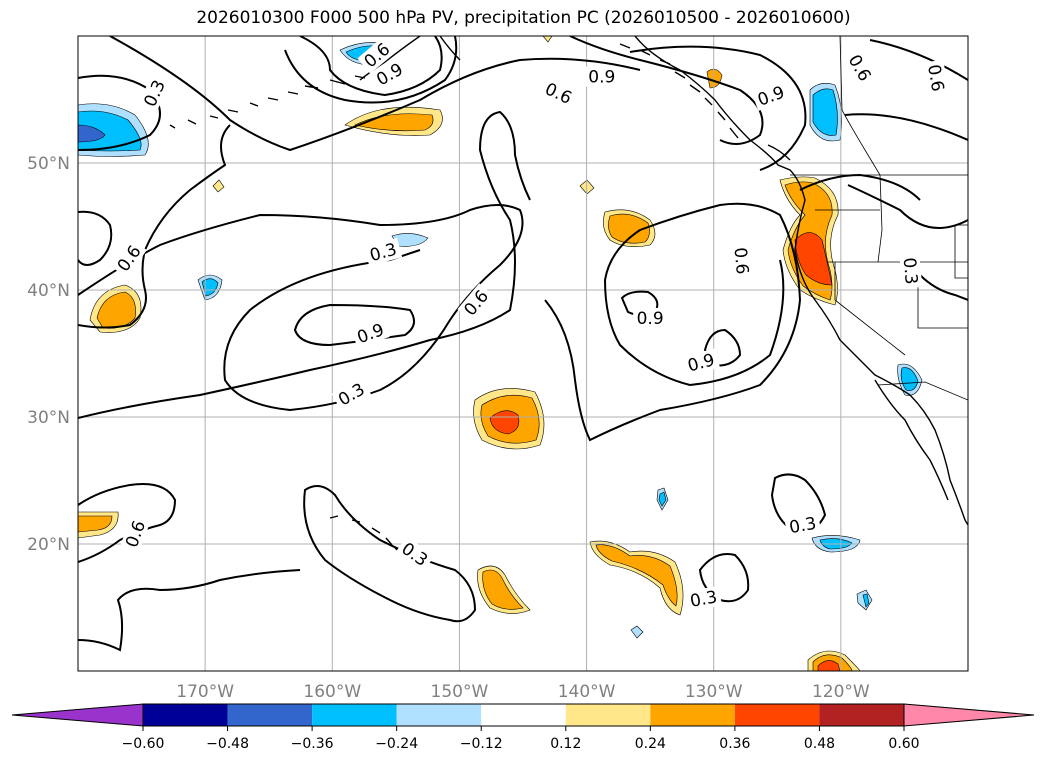 This screenshot has height=765, width=1047. What do you see at coordinates (48, 291) in the screenshot?
I see `lat-tick-label: 40°N` at bounding box center [48, 291].